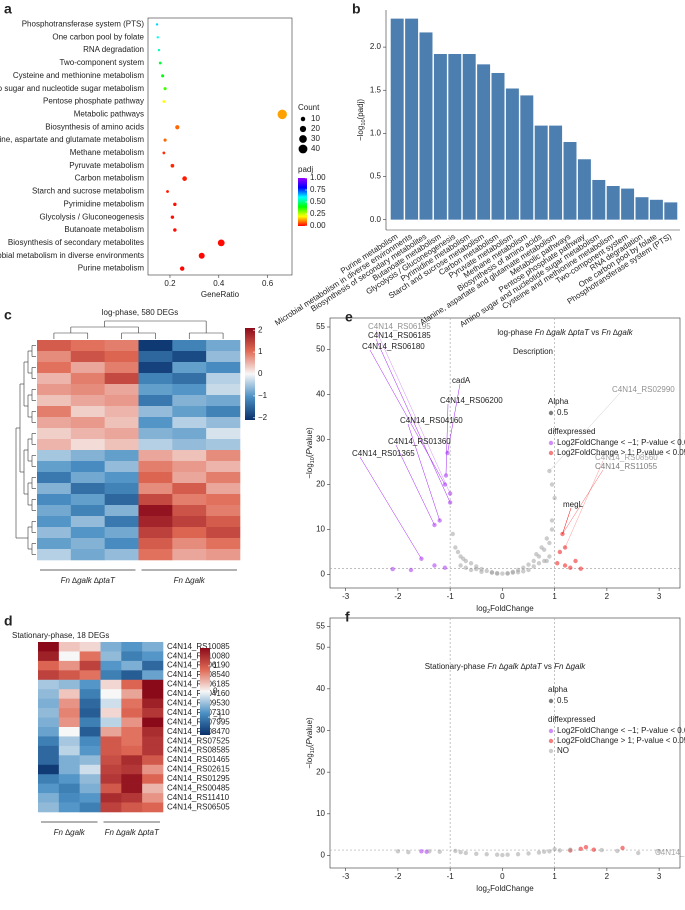 The width and height of the screenshot is (685, 910). I want to click on x-tick-label: -1, so click(451, 596).